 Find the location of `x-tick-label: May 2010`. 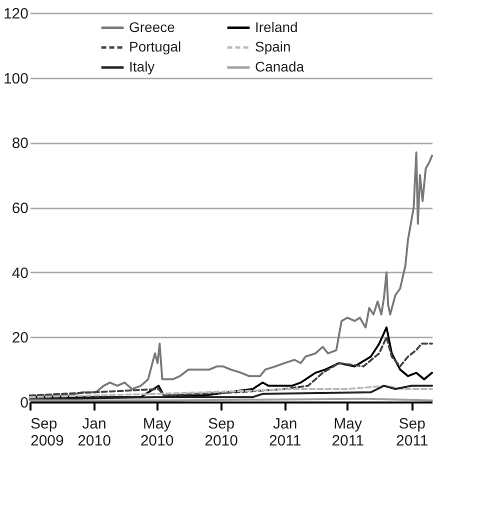

x-tick-label: May 2010 is located at coordinates (157, 433).